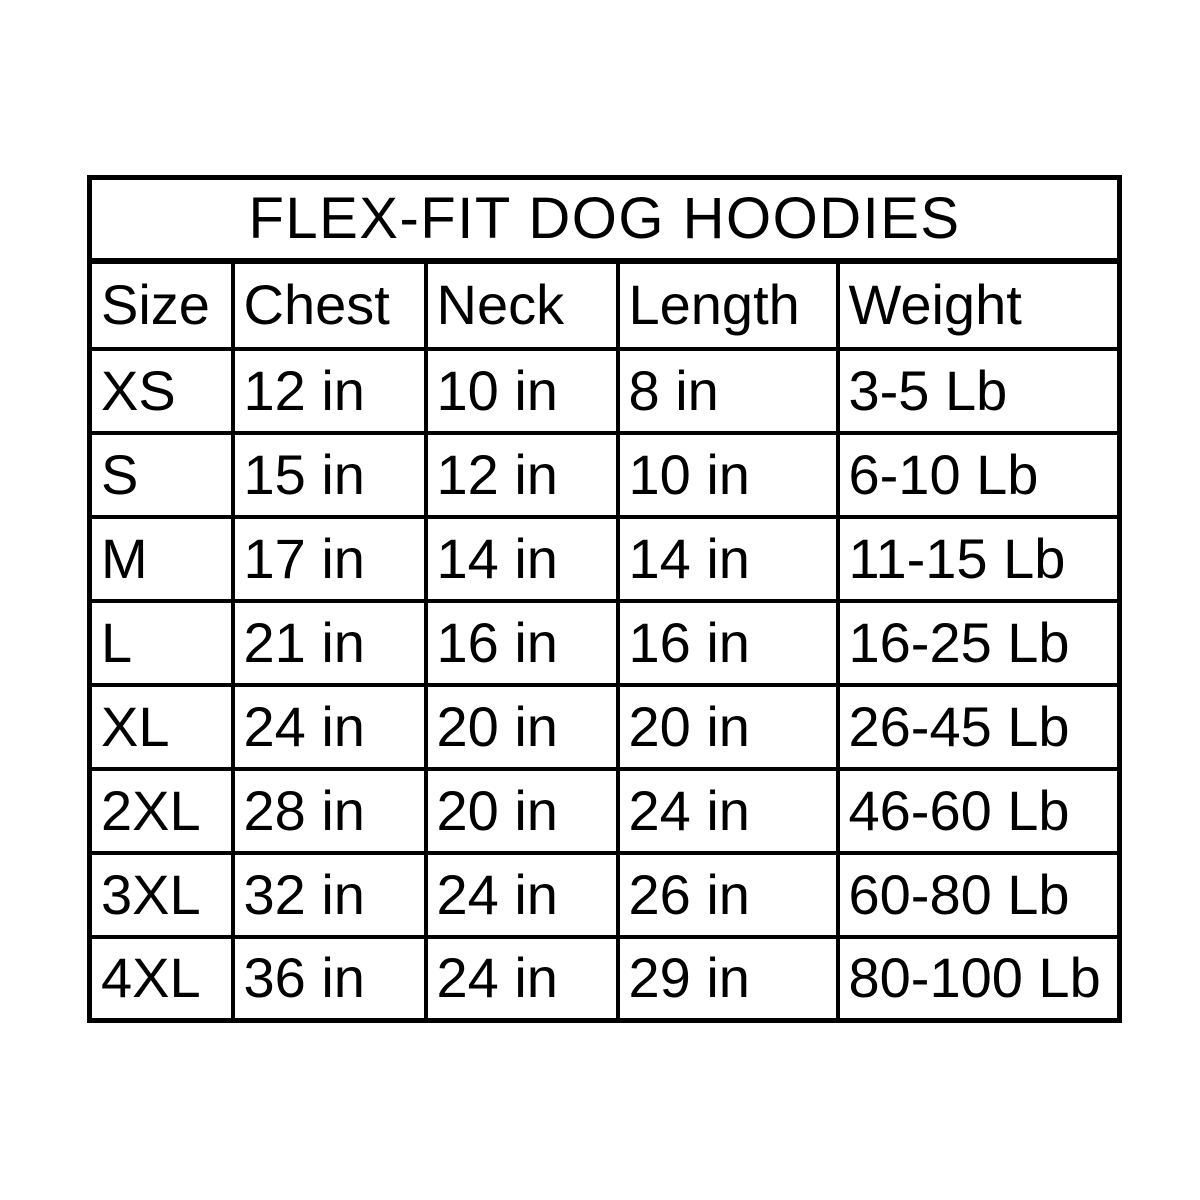  I want to click on column-header-length: Length, so click(727, 304).